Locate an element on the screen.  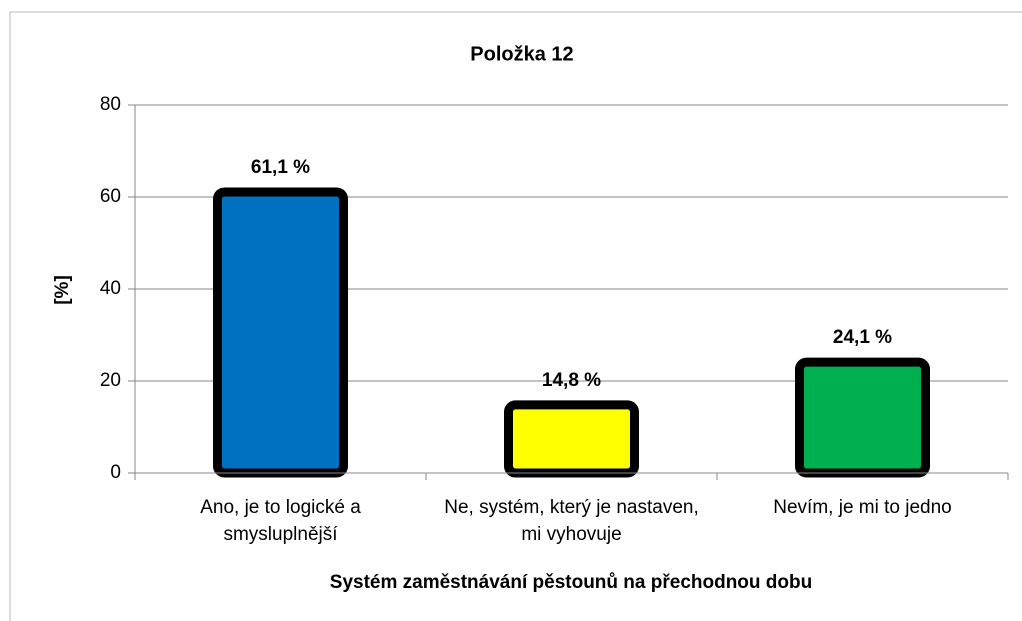
value-label: 24,1 % is located at coordinates (862, 337).